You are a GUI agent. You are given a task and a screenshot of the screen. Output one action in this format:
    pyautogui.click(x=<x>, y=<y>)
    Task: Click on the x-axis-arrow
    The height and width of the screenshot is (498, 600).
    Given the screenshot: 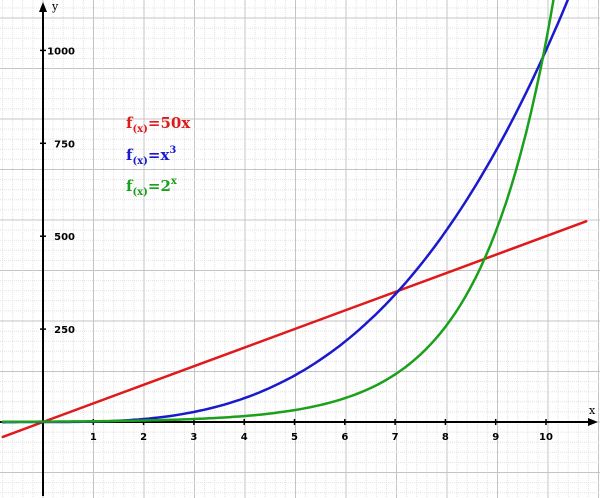 What is the action you would take?
    pyautogui.click(x=593, y=422)
    